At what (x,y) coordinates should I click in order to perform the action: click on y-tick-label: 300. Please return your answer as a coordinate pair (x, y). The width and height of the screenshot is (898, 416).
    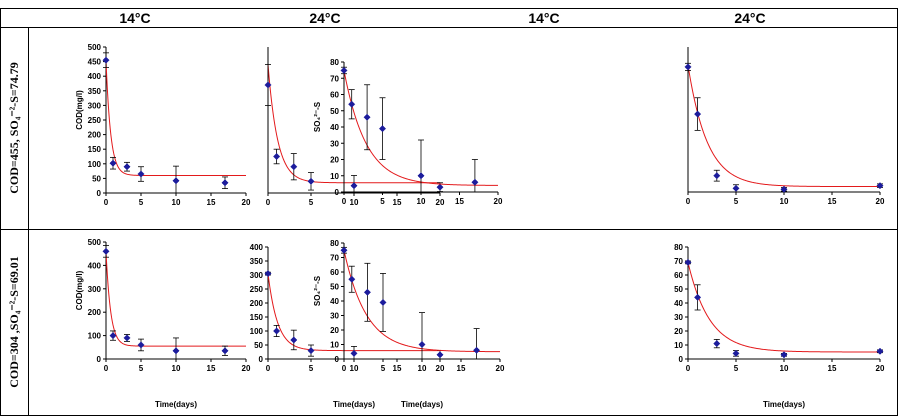
    Looking at the image, I should click on (95, 289).